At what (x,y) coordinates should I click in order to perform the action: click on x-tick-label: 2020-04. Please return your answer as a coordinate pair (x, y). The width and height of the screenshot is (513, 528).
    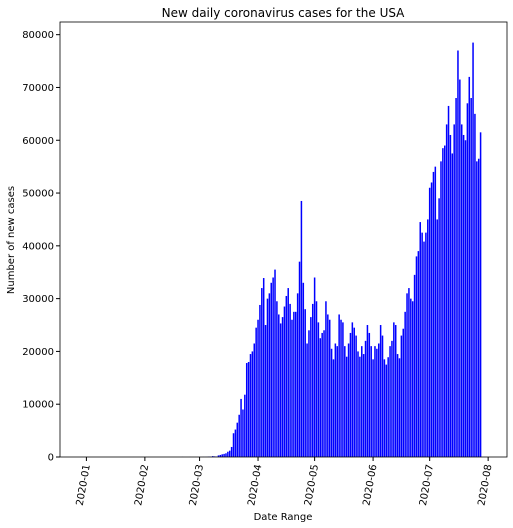
    Looking at the image, I should click on (255, 485).